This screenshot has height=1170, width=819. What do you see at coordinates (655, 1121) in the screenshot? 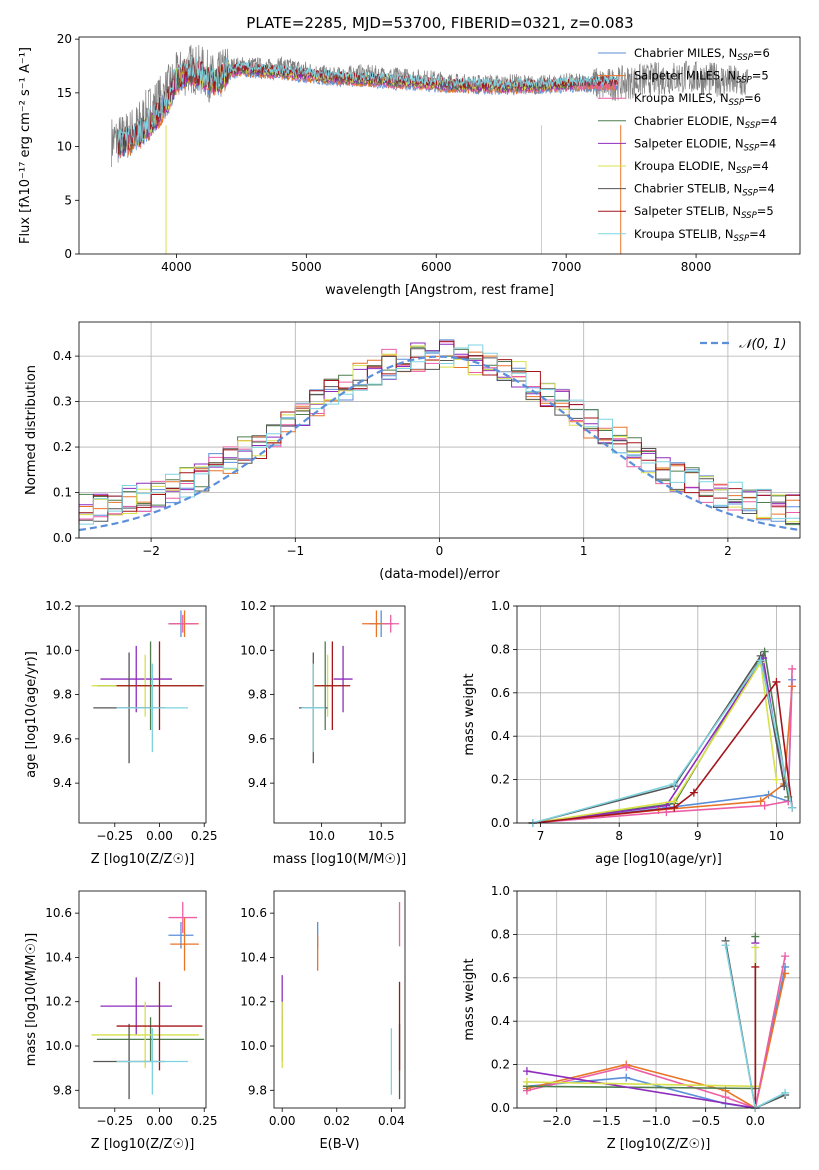
I see `x-tick-label: −1.0` at bounding box center [655, 1121].